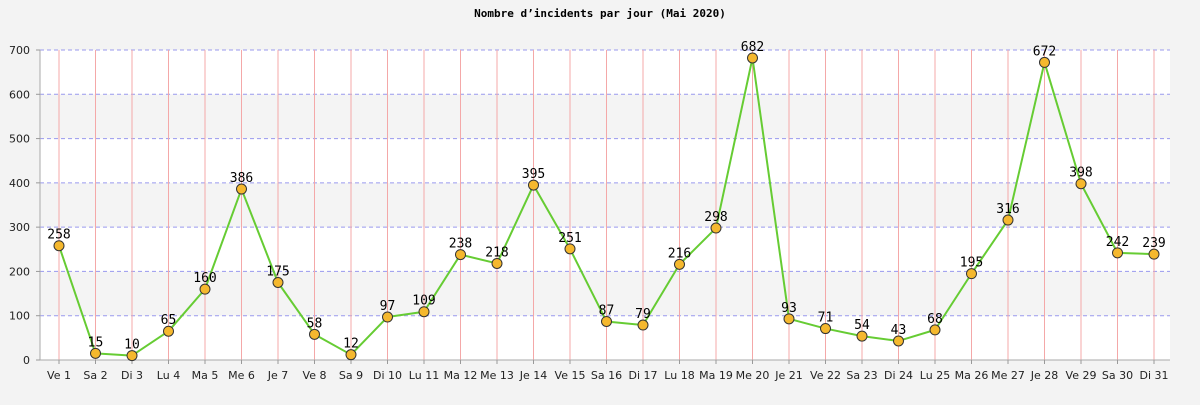  Describe the element at coordinates (569, 238) in the screenshot. I see `data-label: 251` at that location.